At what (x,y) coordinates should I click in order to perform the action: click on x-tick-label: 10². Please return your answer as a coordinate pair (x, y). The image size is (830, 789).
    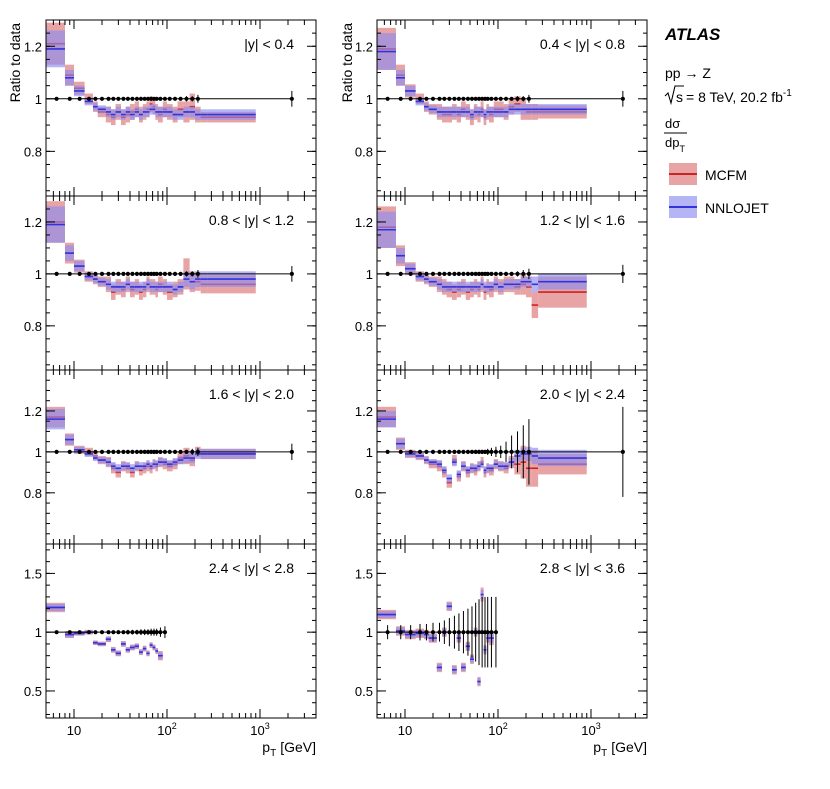
    Looking at the image, I should click on (166, 729).